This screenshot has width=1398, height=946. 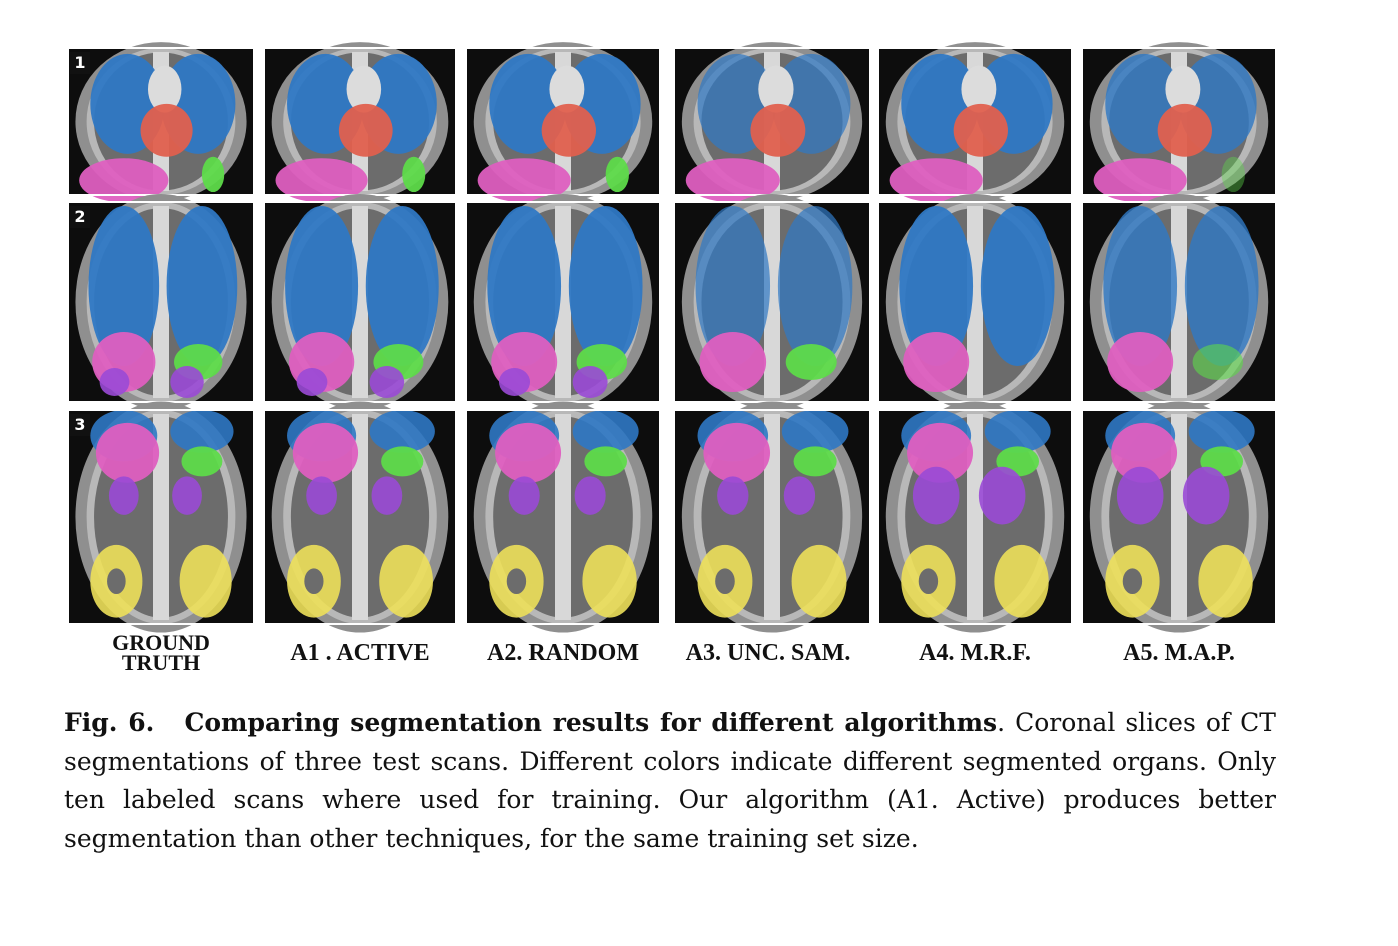 I want to click on ct-panel-r1-c1, so click(x=161, y=122).